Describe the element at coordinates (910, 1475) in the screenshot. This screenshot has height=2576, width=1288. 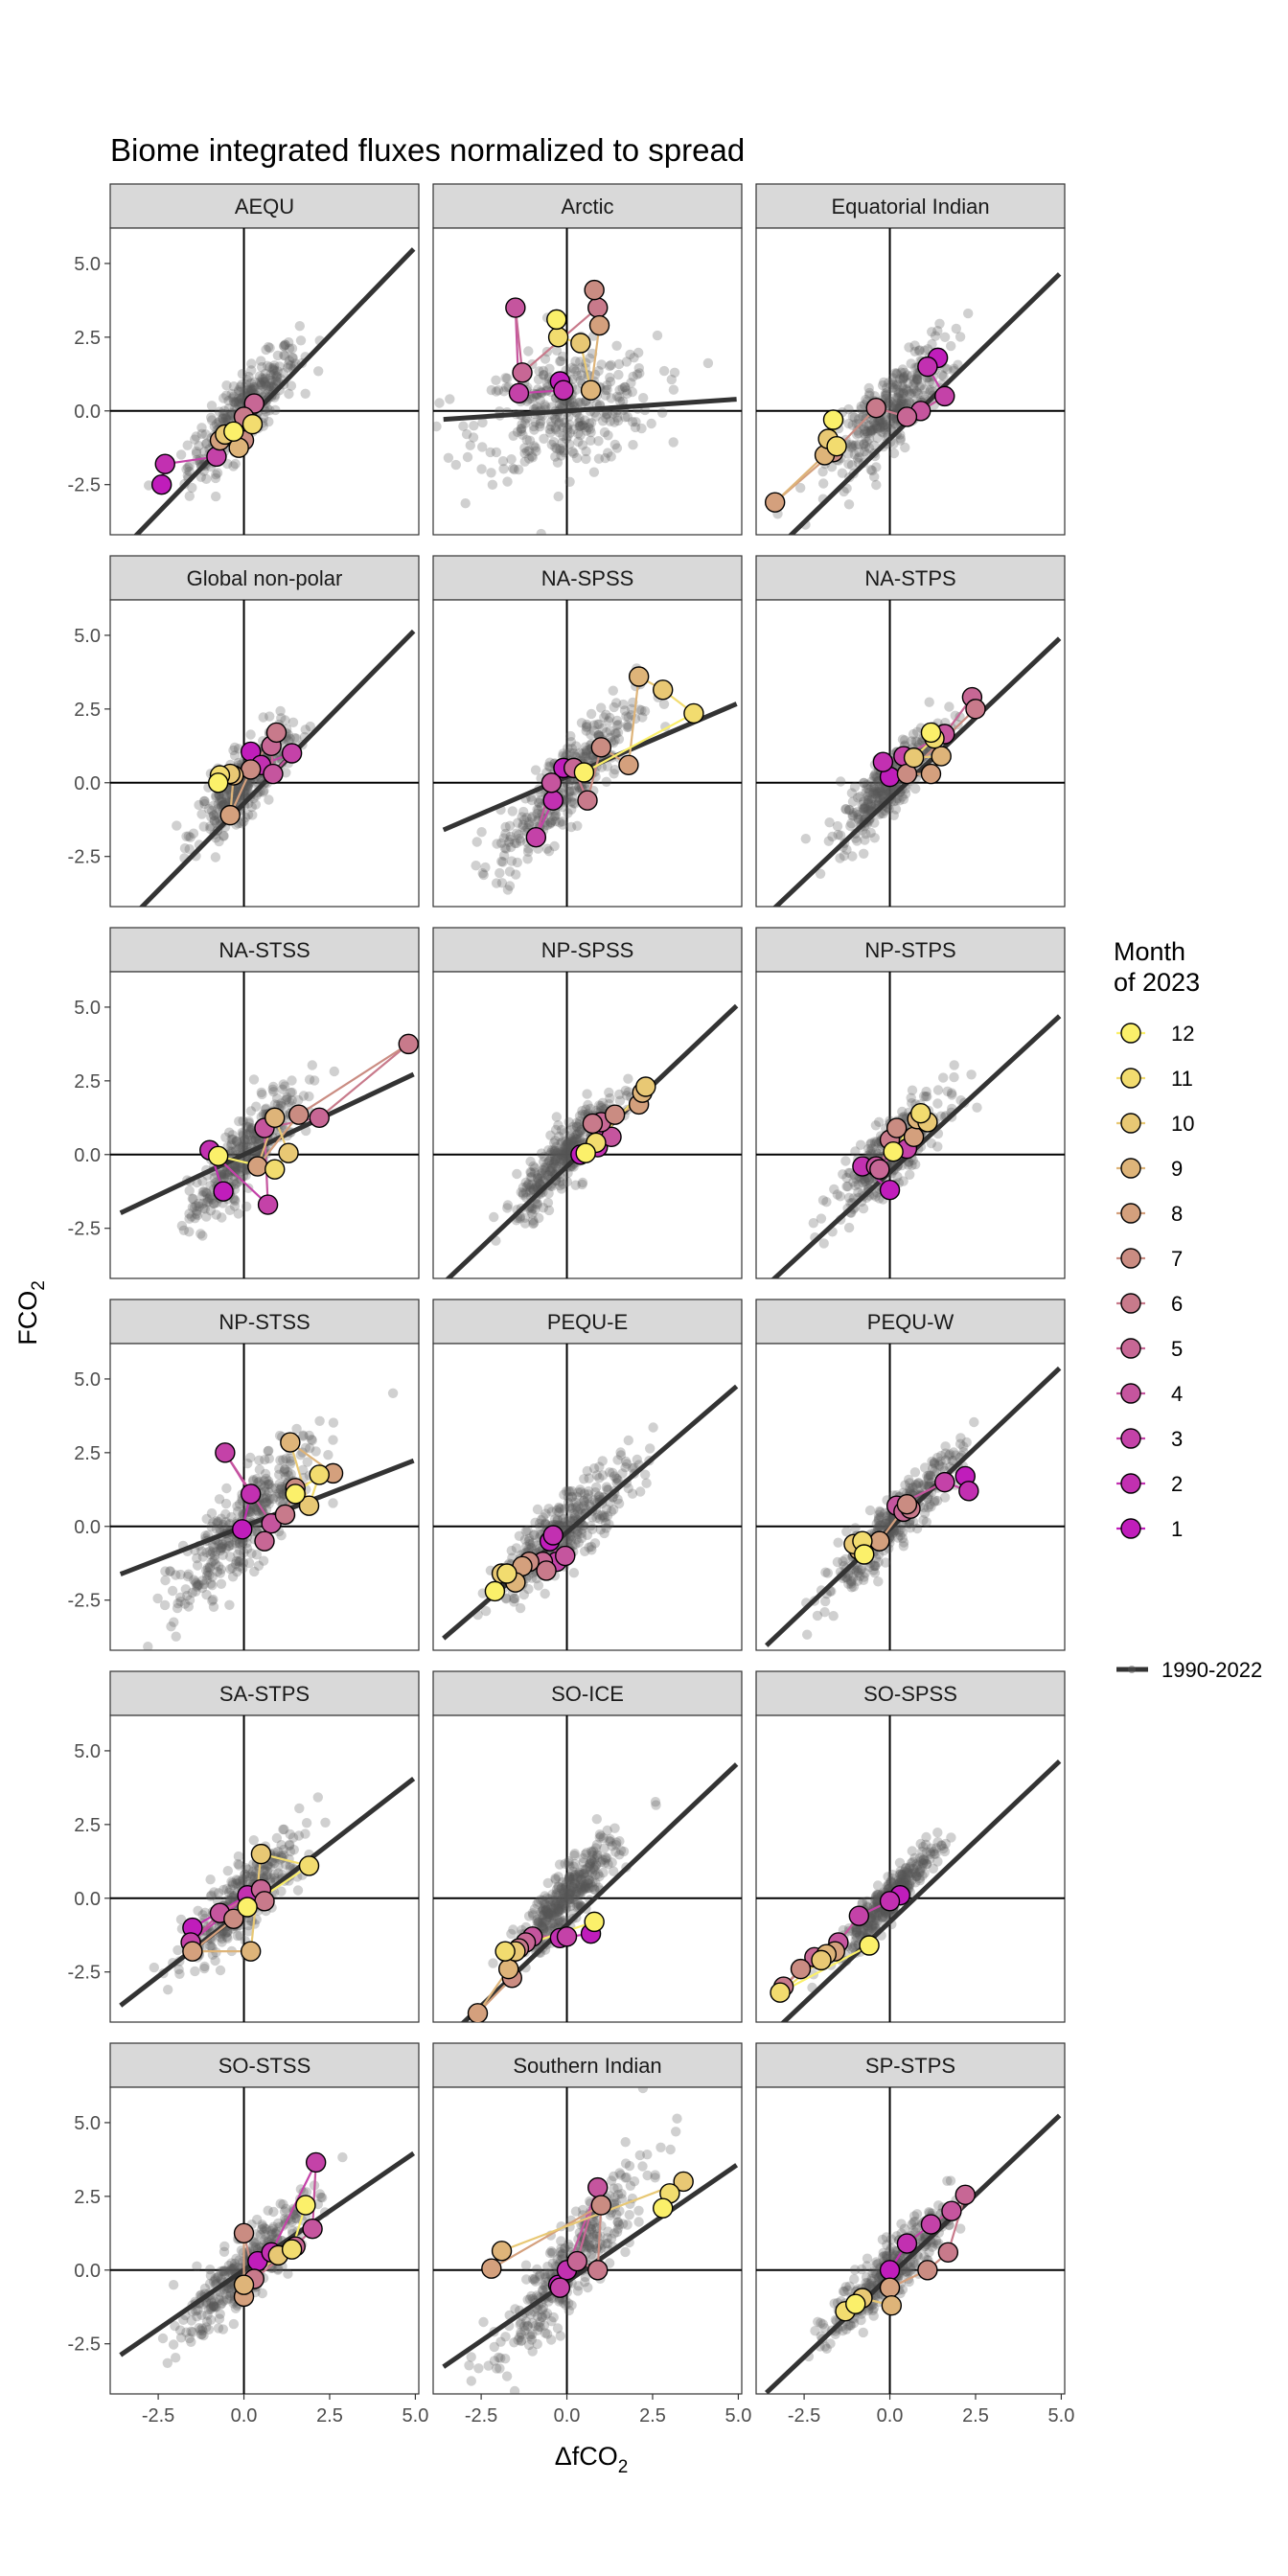
I see `panel: PEQU-W` at that location.